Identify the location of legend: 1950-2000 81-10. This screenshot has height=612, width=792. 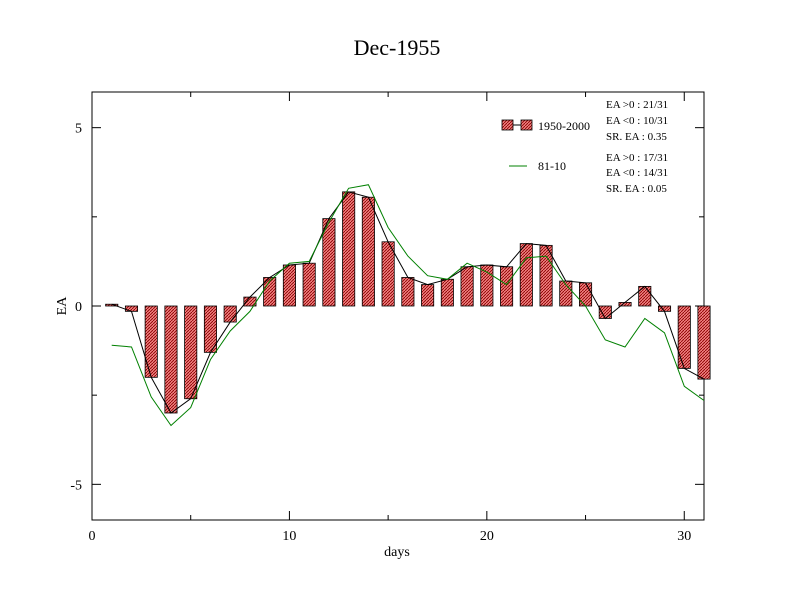
(545, 146).